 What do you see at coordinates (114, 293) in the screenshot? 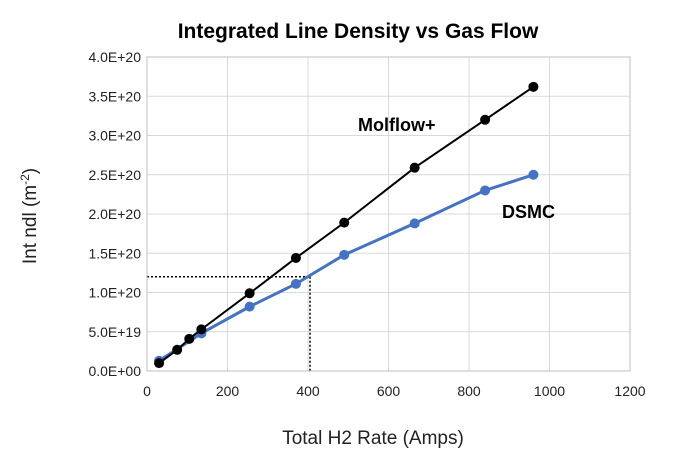
I see `y-tick-label-2: 1.0E+20` at bounding box center [114, 293].